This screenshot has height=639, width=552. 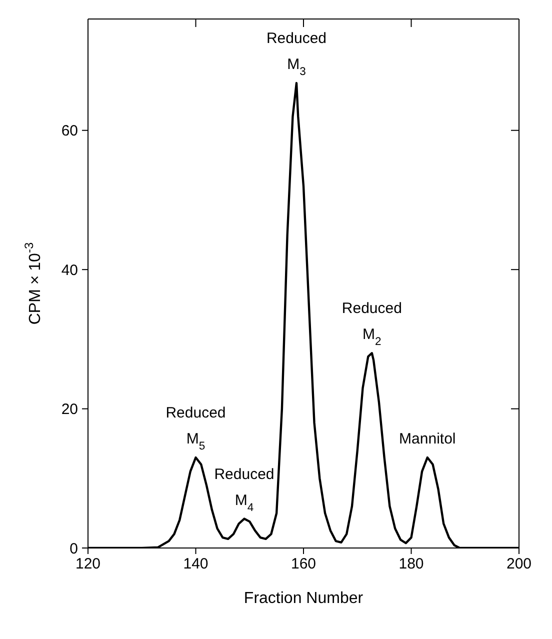 I want to click on x-tick-label: 200, so click(x=519, y=564).